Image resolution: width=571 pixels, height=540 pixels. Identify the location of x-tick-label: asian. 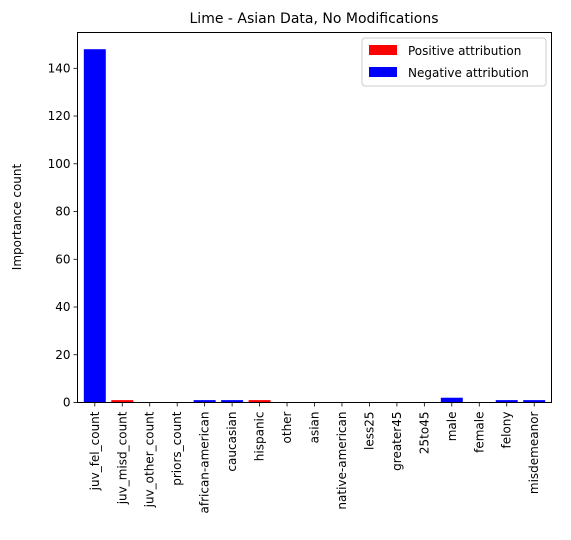
(315, 428).